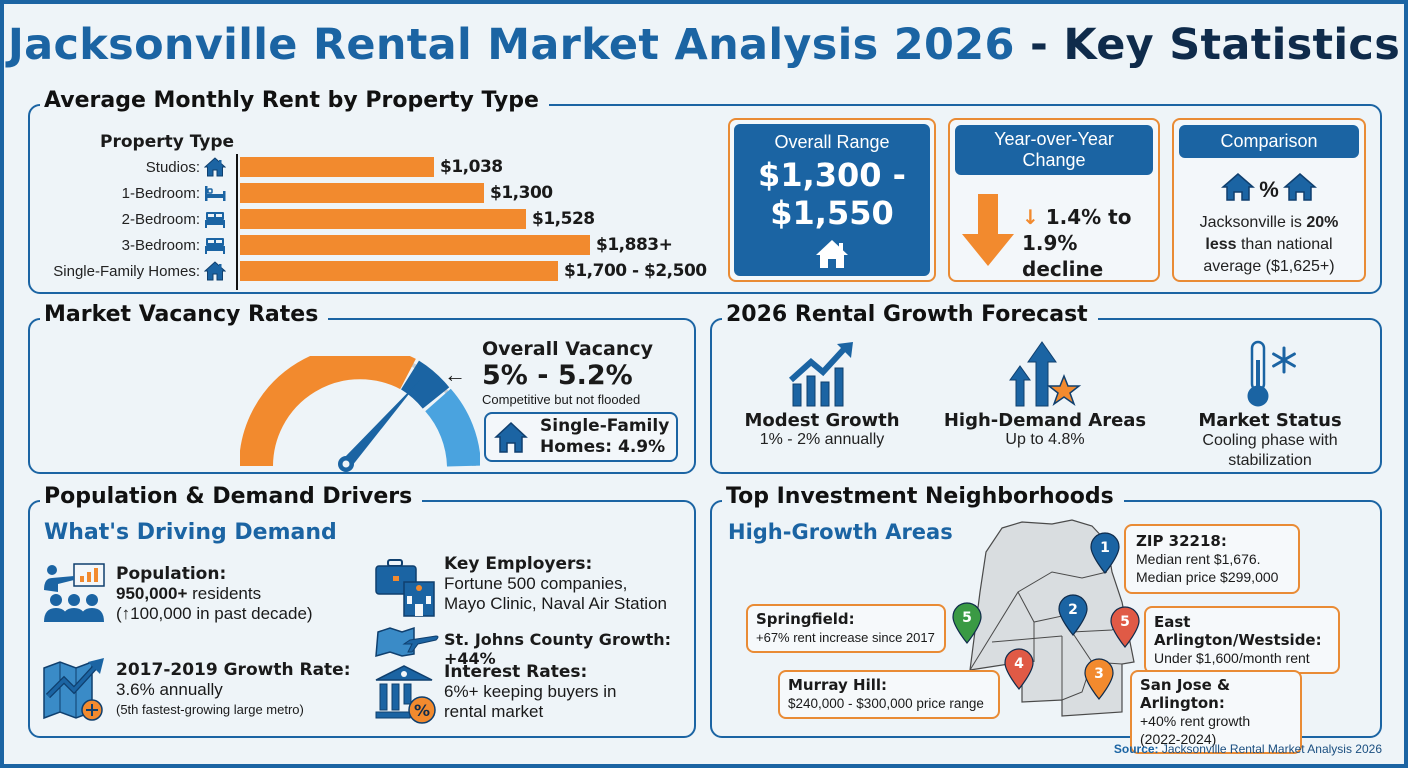 Image resolution: width=1408 pixels, height=768 pixels. I want to click on map-pin-5-springfield: 5, so click(967, 625).